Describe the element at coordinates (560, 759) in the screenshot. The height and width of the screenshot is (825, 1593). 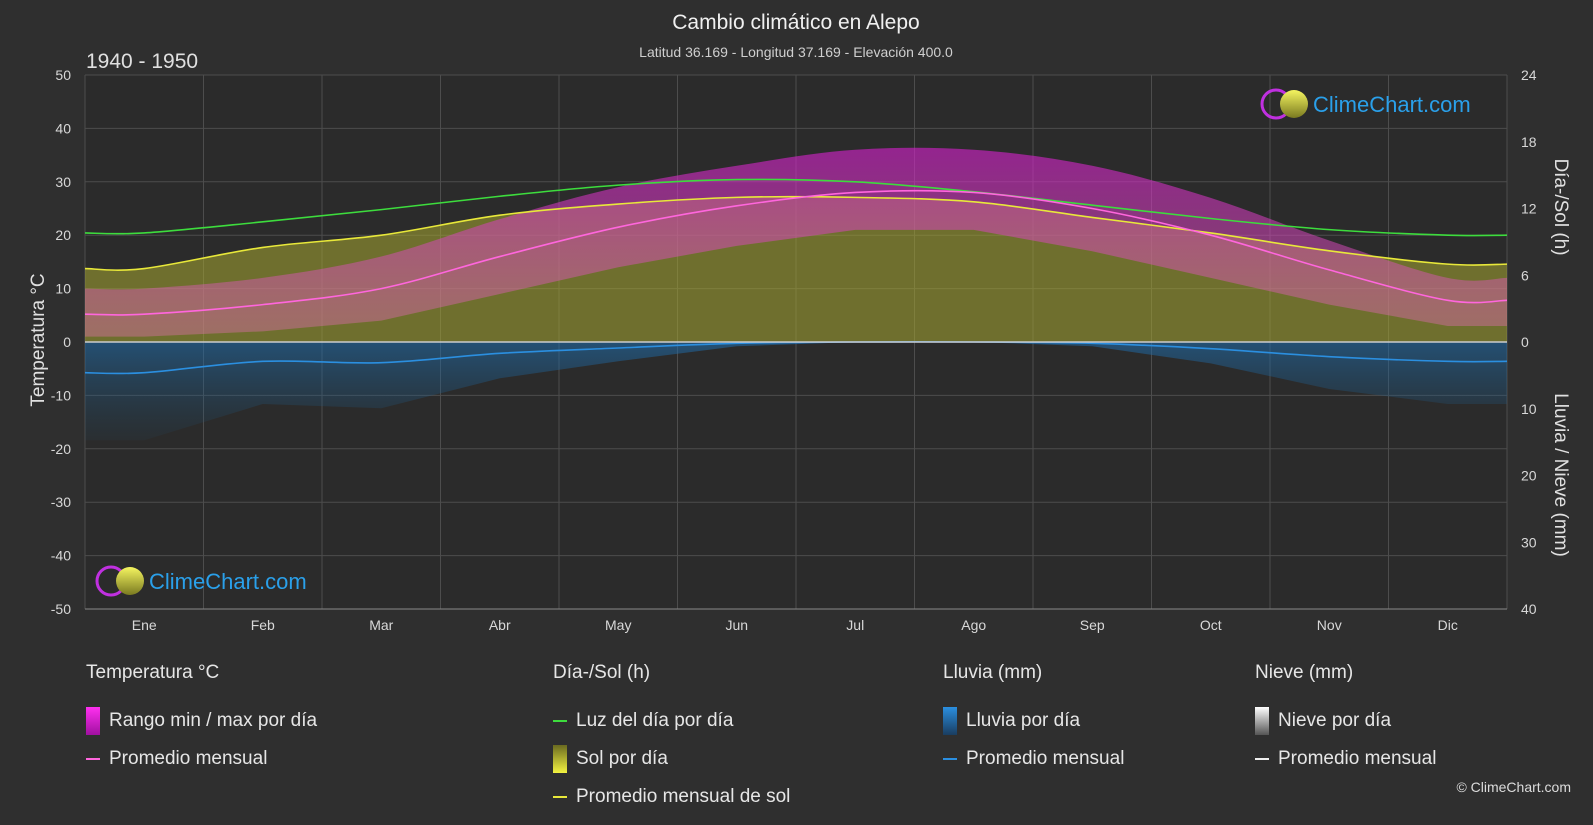
I see `sun-swatch` at that location.